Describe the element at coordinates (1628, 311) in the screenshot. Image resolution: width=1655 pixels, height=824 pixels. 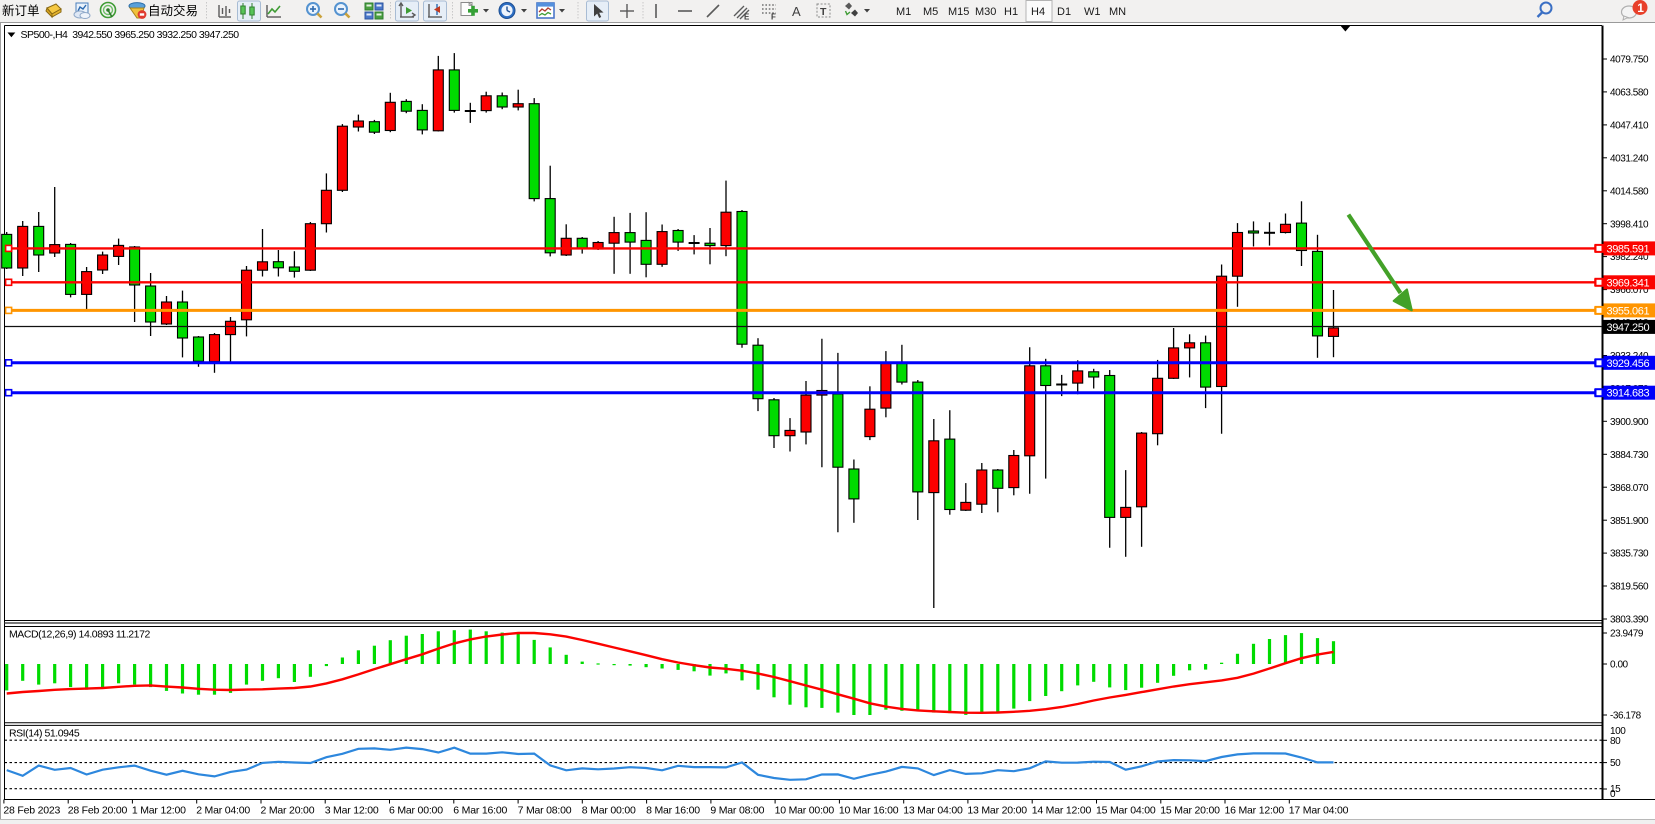
I see `svg-text: 3955.061` at that location.